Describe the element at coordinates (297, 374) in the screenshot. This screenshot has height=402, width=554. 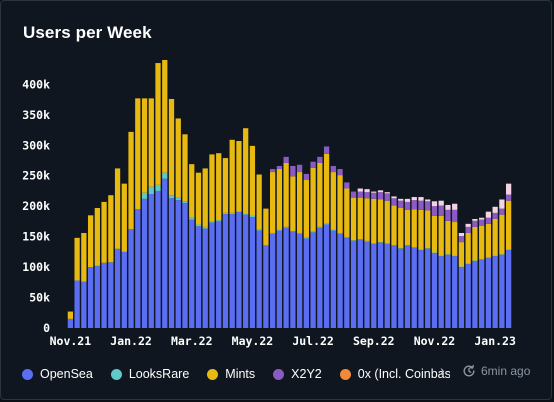
I see `legend-item-x2y2: X2Y2` at that location.